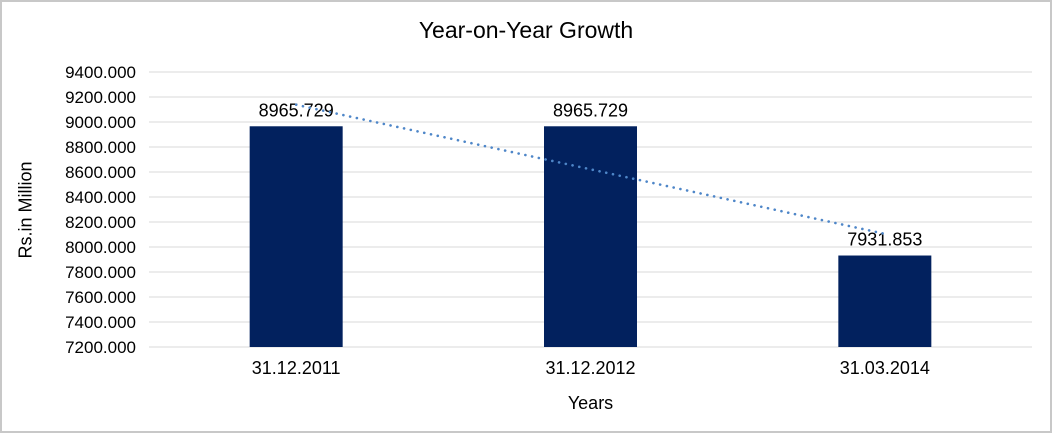 This screenshot has width=1052, height=433. I want to click on y-tick-label: 8400.000, so click(100, 197).